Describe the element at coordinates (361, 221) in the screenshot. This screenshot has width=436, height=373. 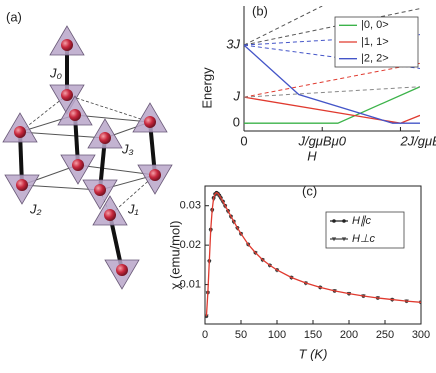
I see `legend-label: H∥c` at that location.